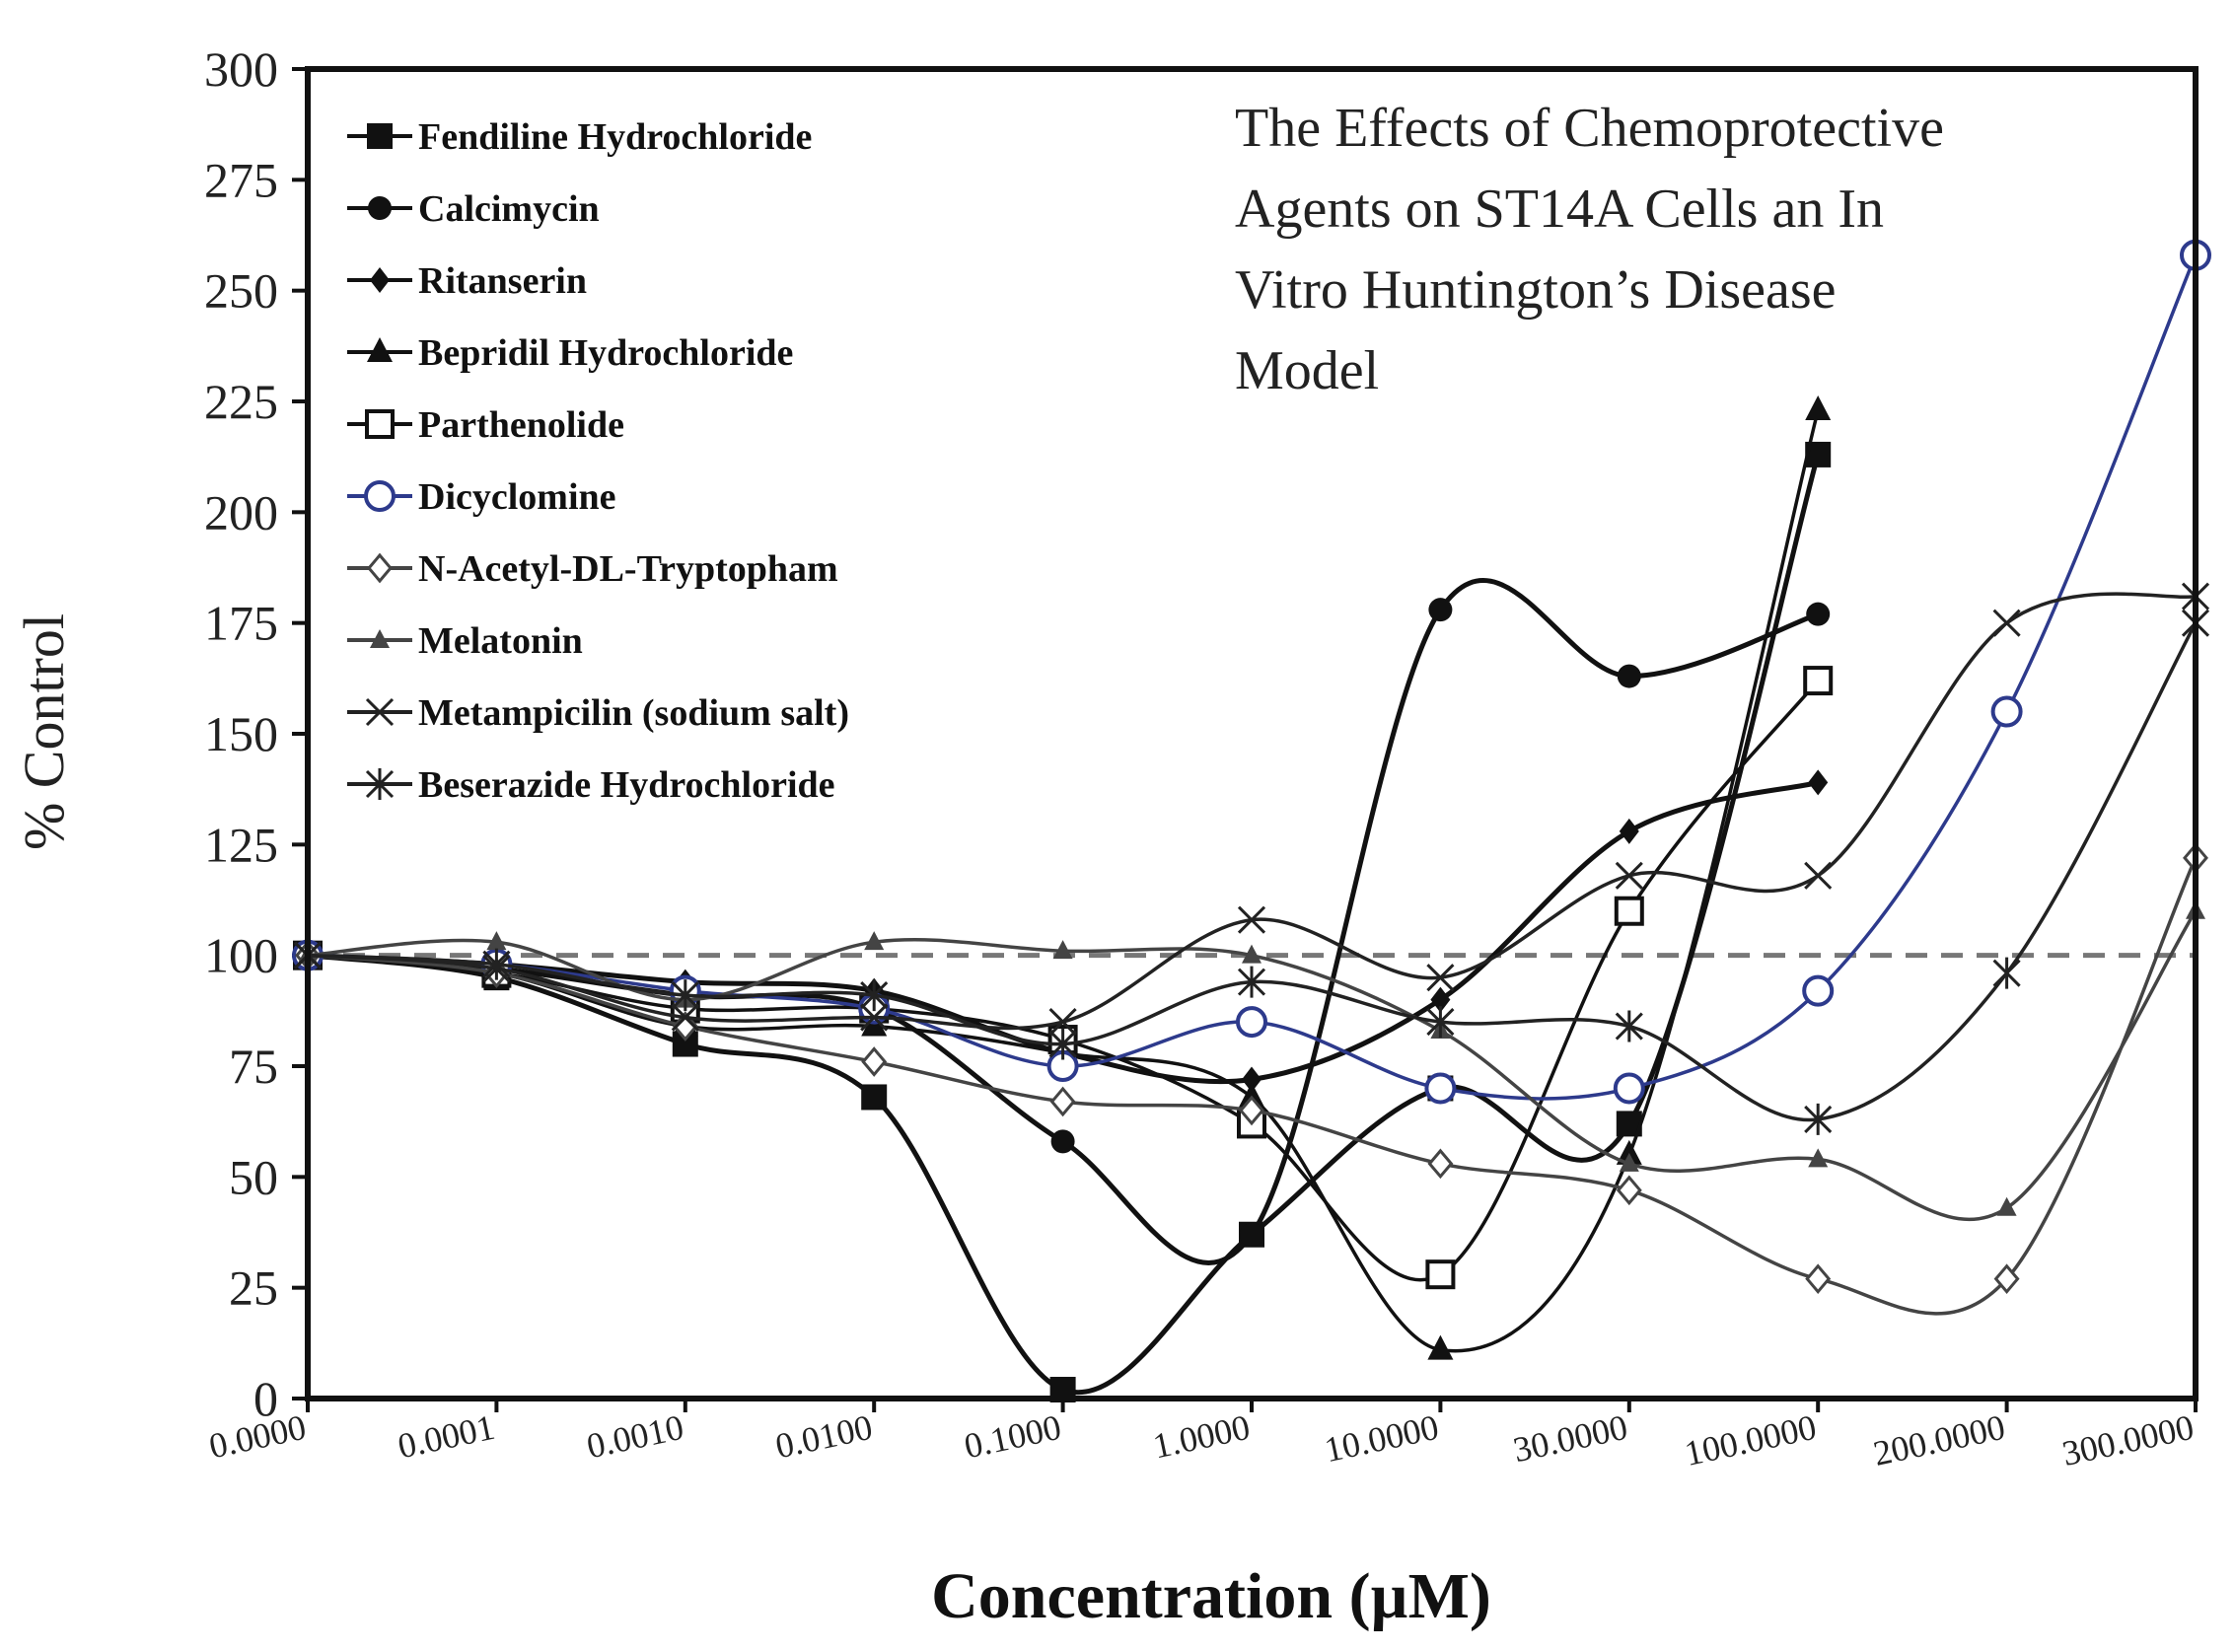 Image resolution: width=2235 pixels, height=1652 pixels. What do you see at coordinates (241, 511) in the screenshot?
I see `y-tick-label: 200` at bounding box center [241, 511].